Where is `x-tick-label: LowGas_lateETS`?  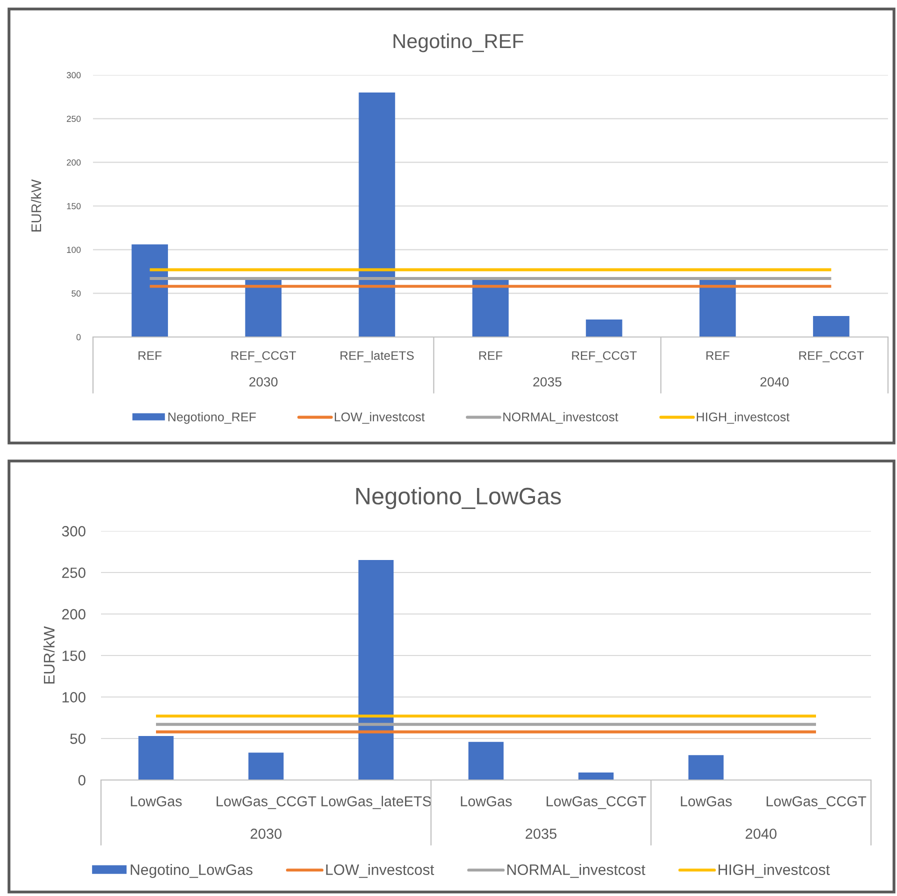
x-tick-label: LowGas_lateETS is located at coordinates (377, 803).